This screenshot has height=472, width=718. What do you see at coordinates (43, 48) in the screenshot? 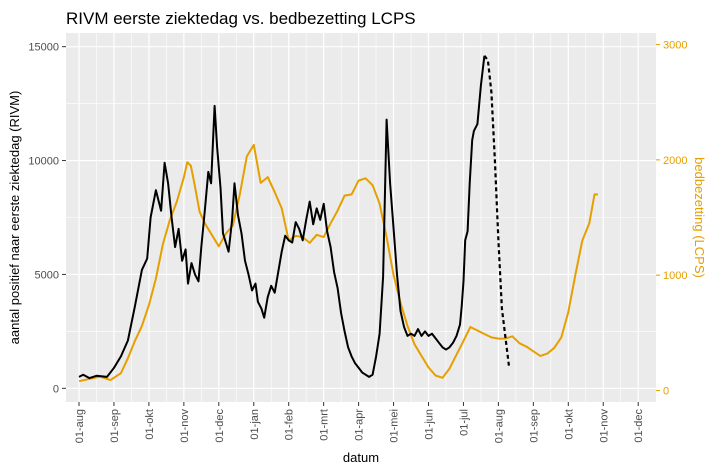
I see `y-tick-label: 15000` at bounding box center [43, 48].